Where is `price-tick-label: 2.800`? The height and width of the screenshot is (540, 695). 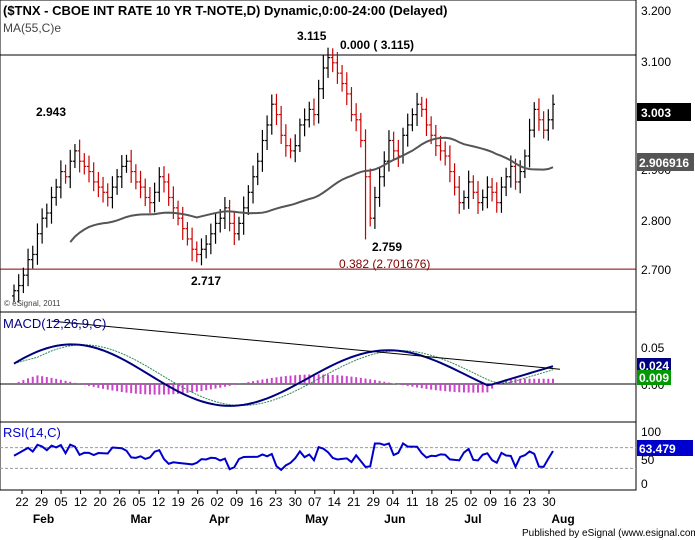
price-tick-label: 2.800 is located at coordinates (656, 221).